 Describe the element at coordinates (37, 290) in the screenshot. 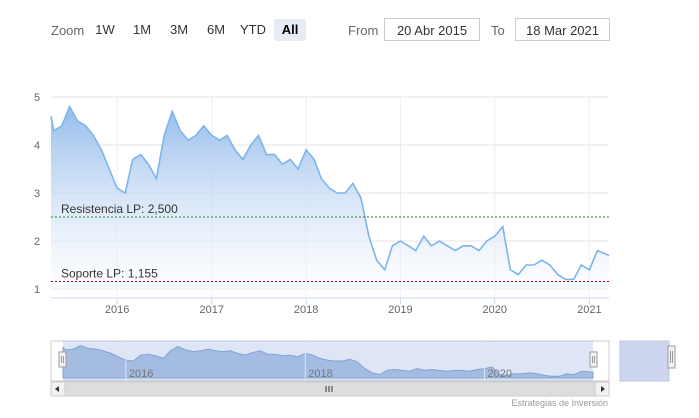

I see `y-tick-label: 1` at that location.